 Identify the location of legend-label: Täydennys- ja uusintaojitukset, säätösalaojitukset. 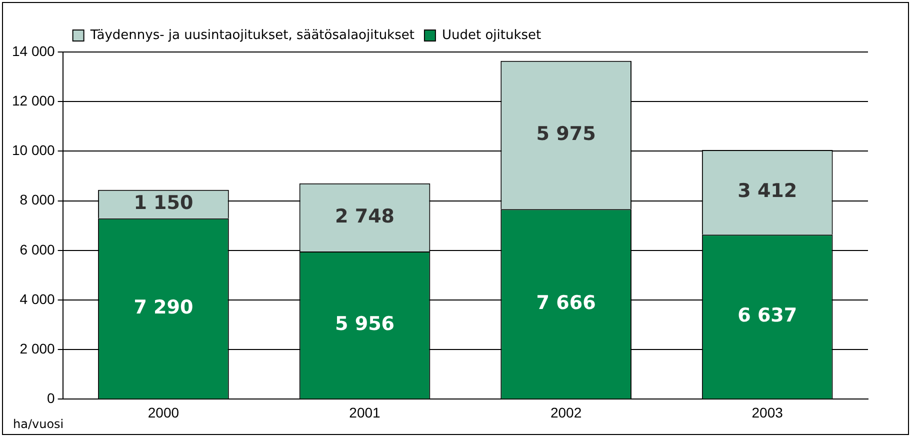
(251, 35).